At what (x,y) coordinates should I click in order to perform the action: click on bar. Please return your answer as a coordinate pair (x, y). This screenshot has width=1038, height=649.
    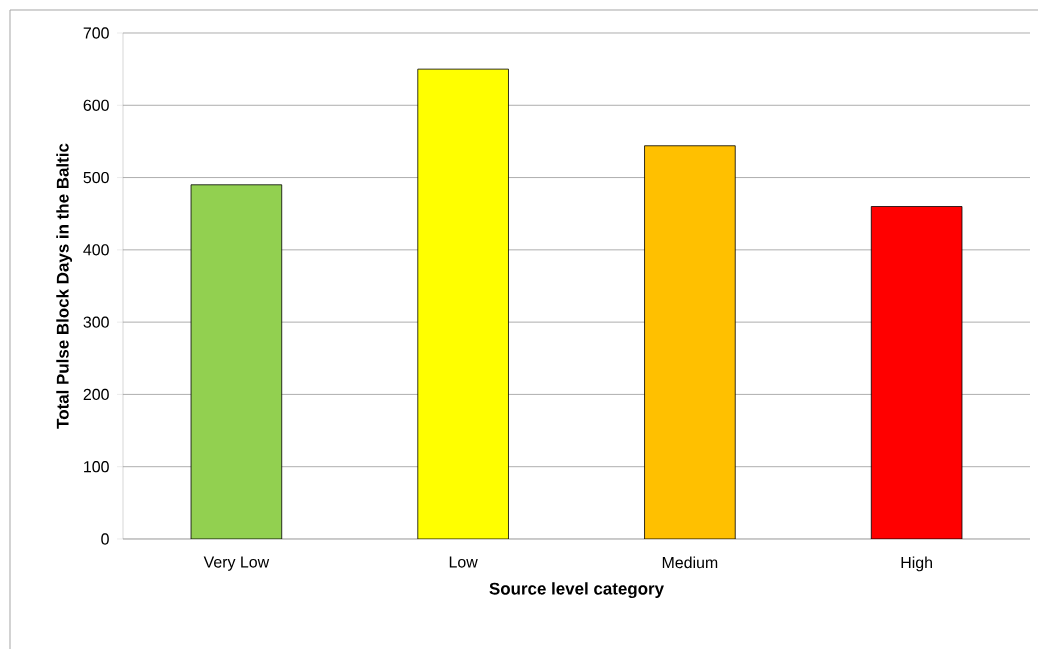
    Looking at the image, I should click on (690, 342).